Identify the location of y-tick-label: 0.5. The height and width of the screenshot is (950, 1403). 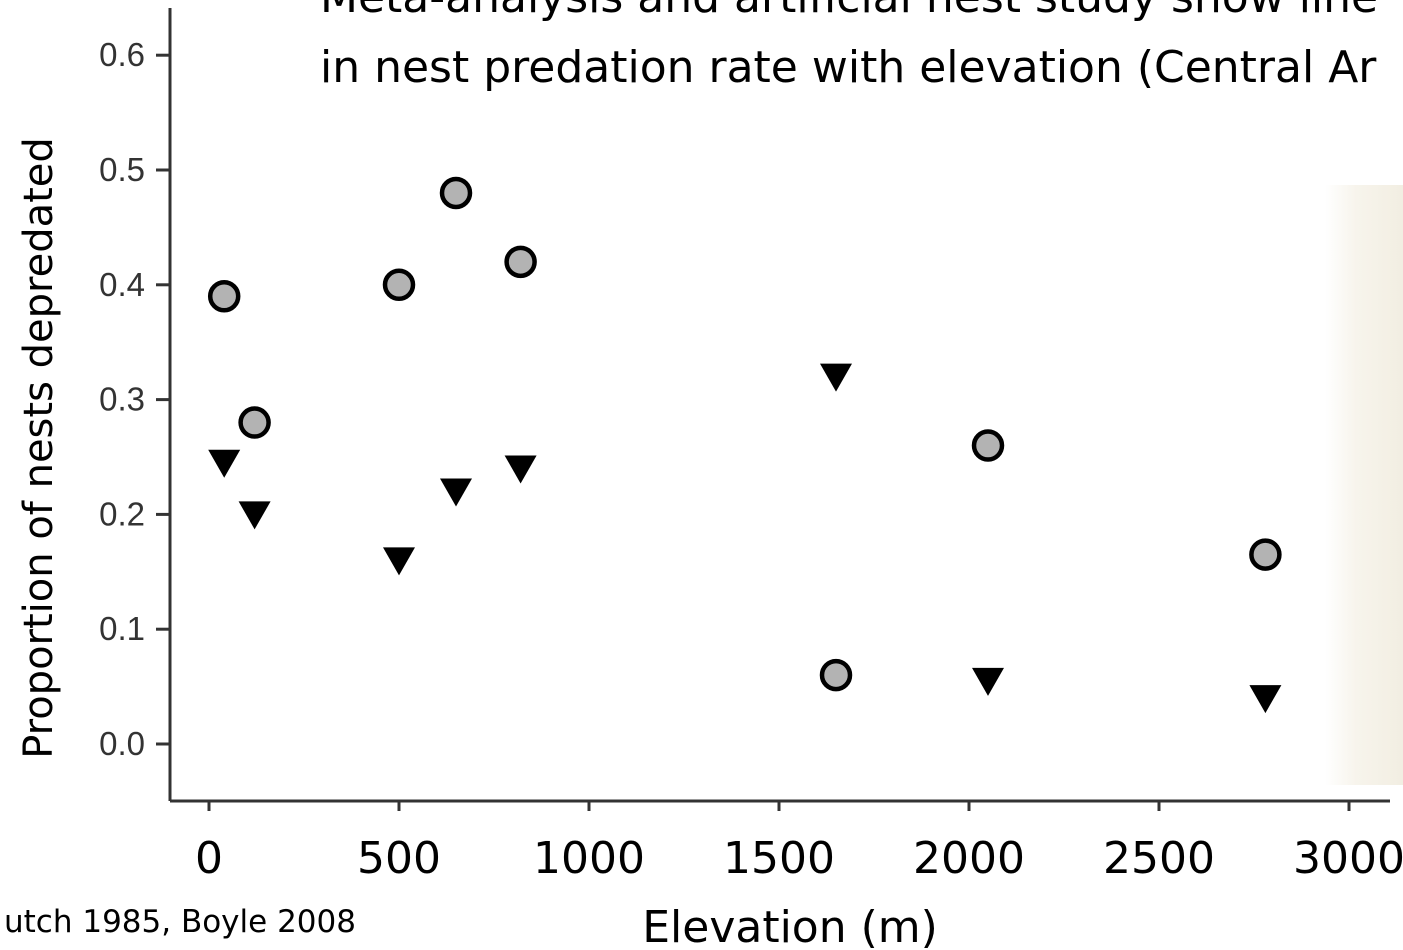
(122, 169).